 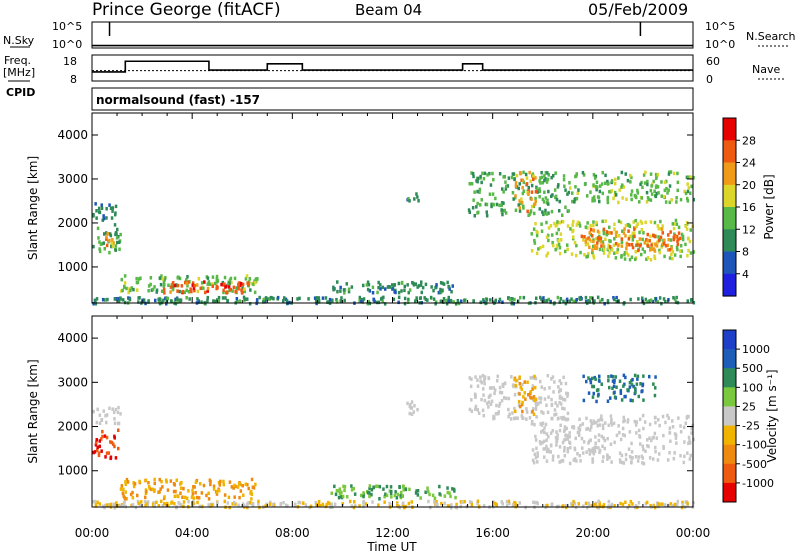 I want to click on x-tick-label: 12:00, so click(x=392, y=533).